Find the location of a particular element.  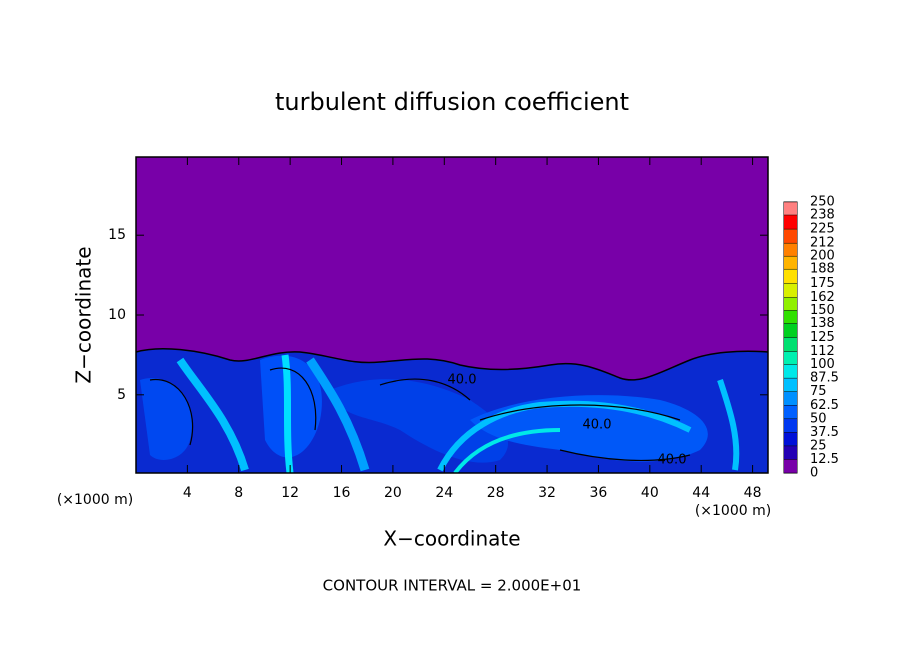

y-tick-label: 15 is located at coordinates (117, 235).